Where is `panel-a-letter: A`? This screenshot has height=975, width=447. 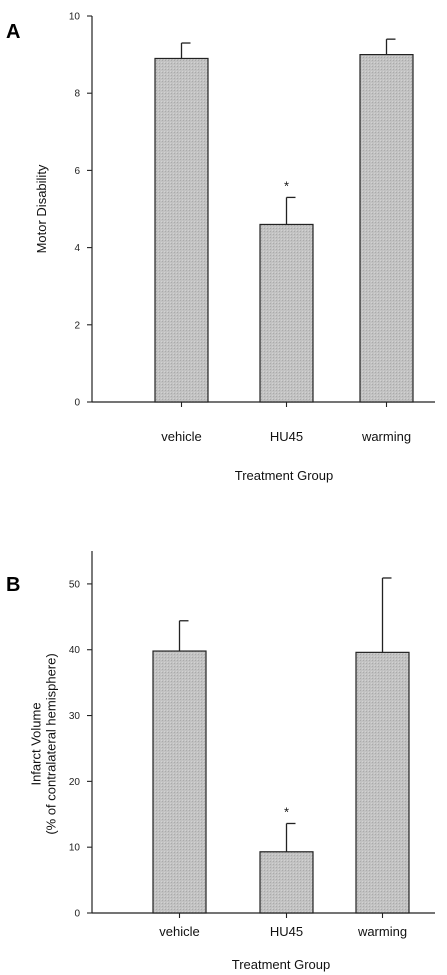 panel-a-letter: A is located at coordinates (13, 32).